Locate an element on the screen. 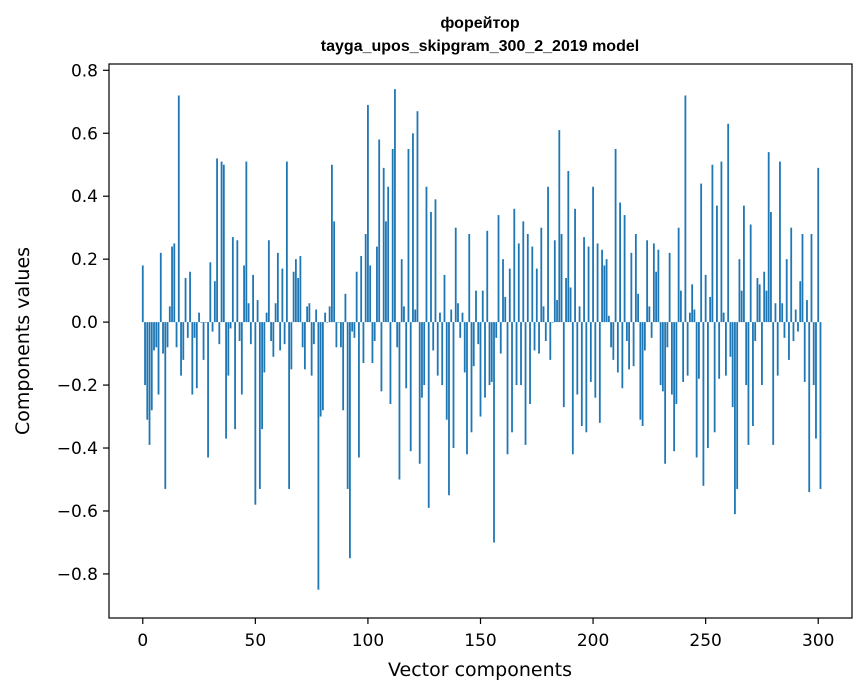 The height and width of the screenshot is (700, 867). x-axis-ticks: 0 50 100 150 200 250 300 is located at coordinates (485, 634).